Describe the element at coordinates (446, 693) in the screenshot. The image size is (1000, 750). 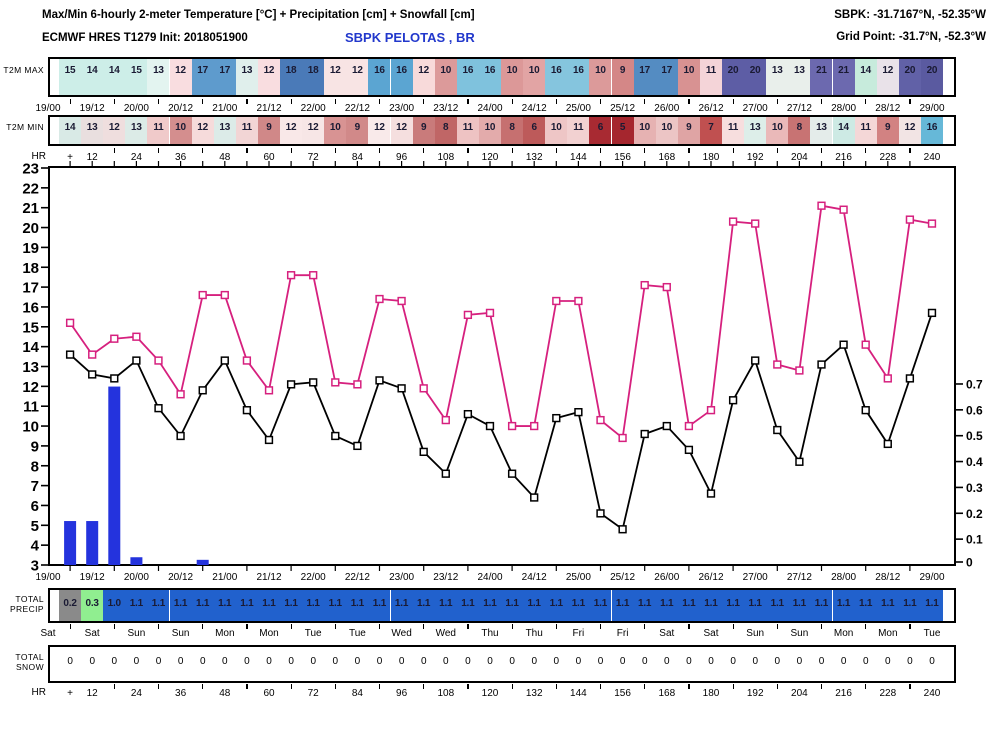
I see `hr-label: 108` at that location.